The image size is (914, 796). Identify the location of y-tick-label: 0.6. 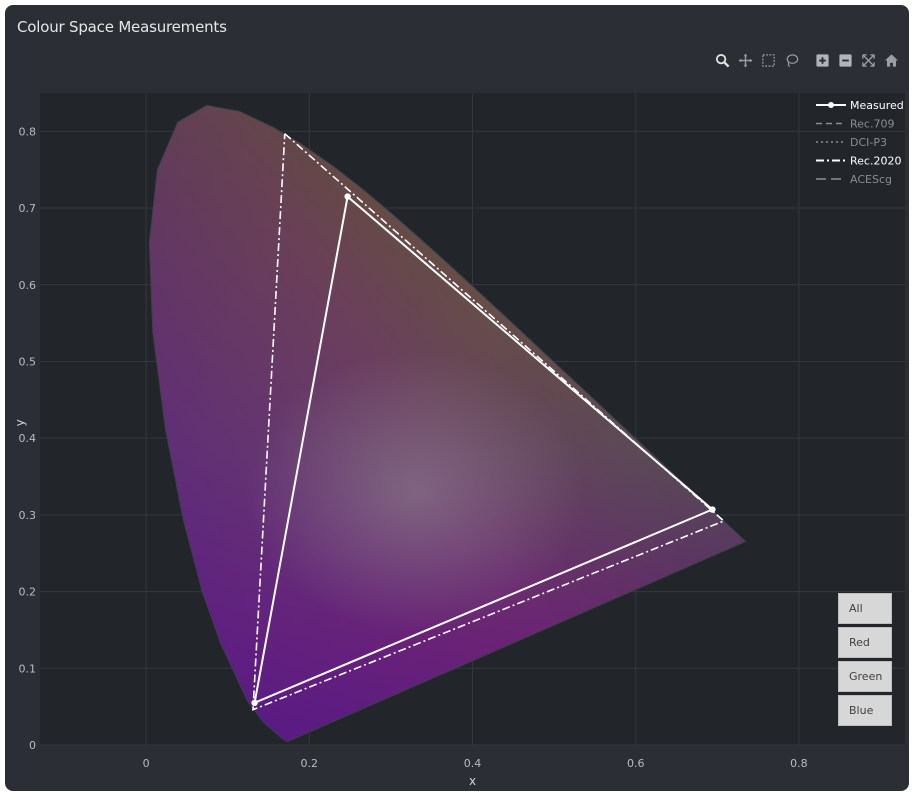
(28, 285).